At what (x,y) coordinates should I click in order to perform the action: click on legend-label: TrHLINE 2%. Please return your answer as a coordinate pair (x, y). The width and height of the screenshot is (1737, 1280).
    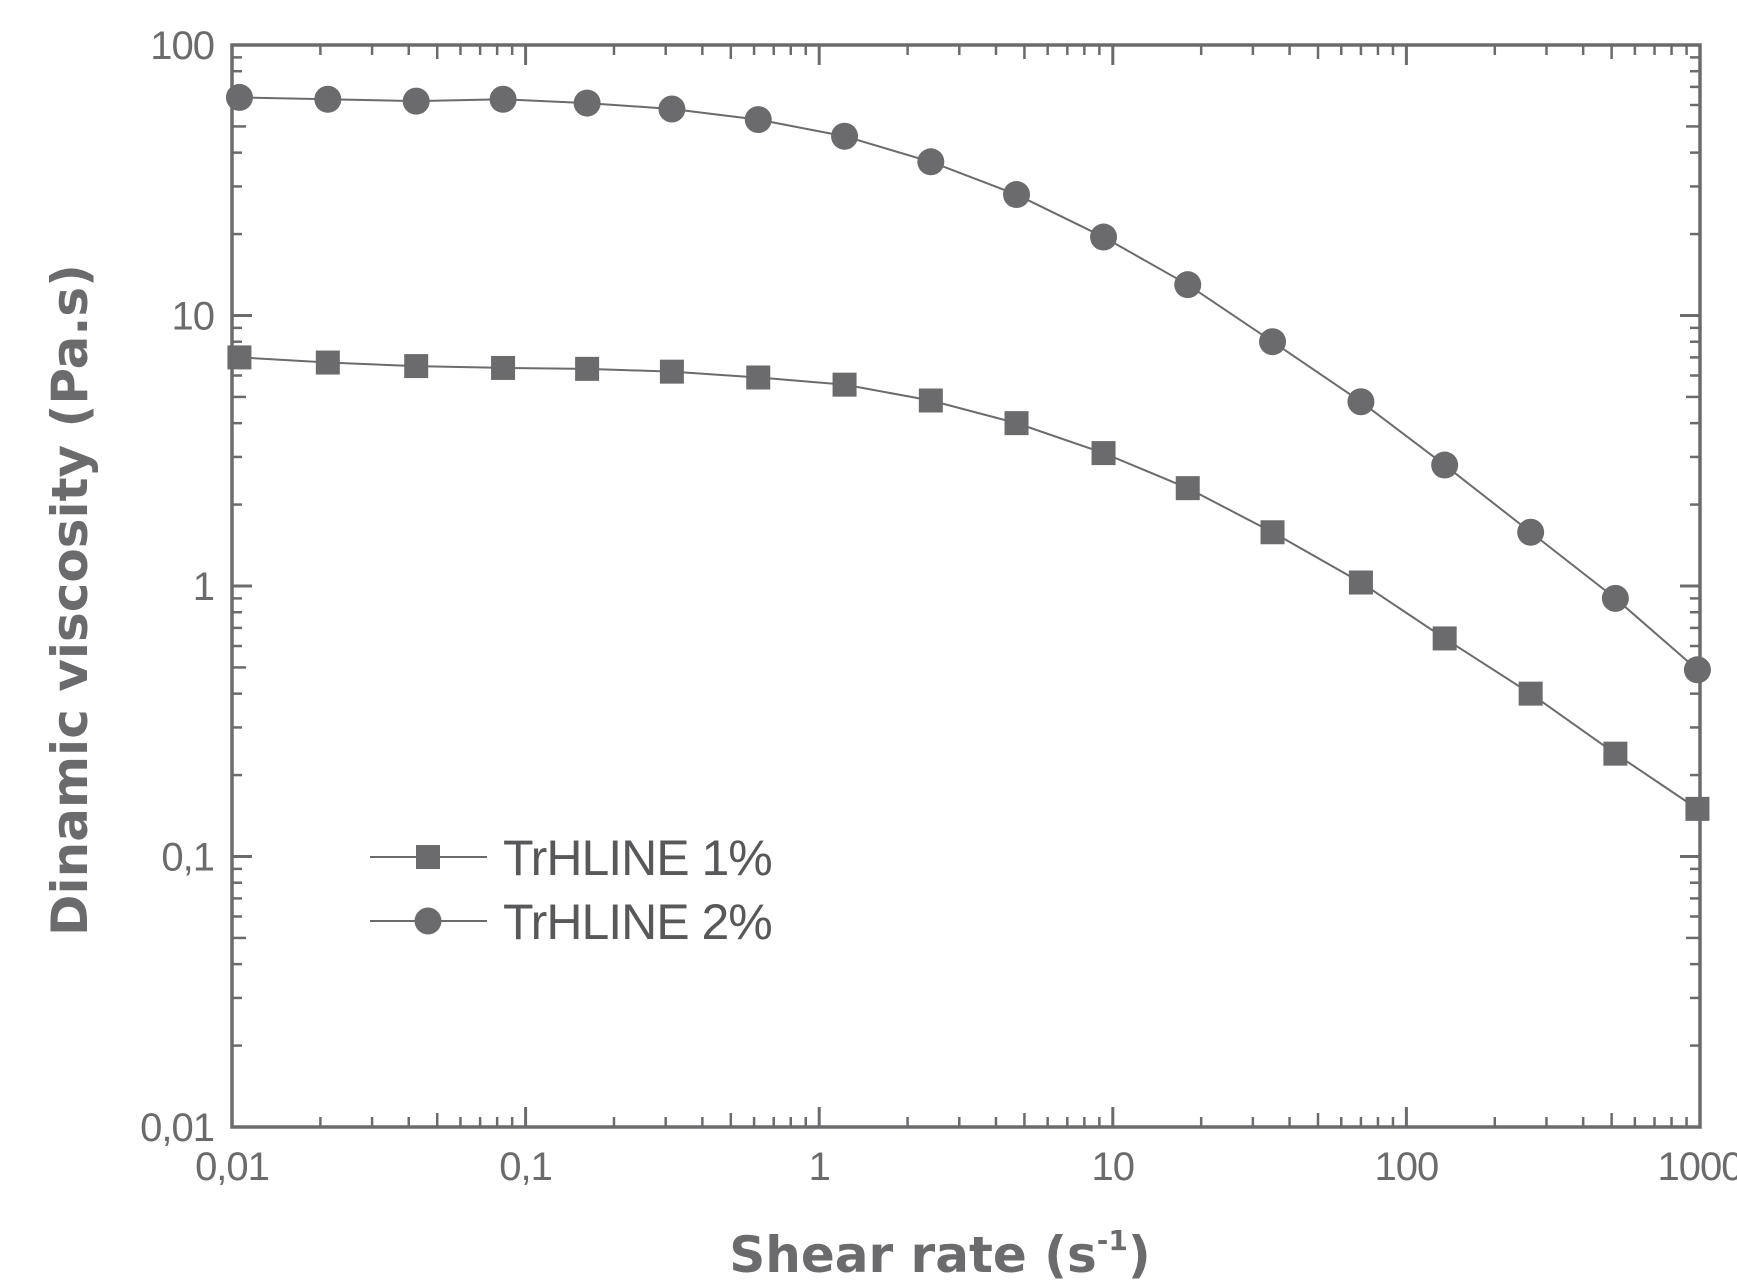
    Looking at the image, I should click on (637, 922).